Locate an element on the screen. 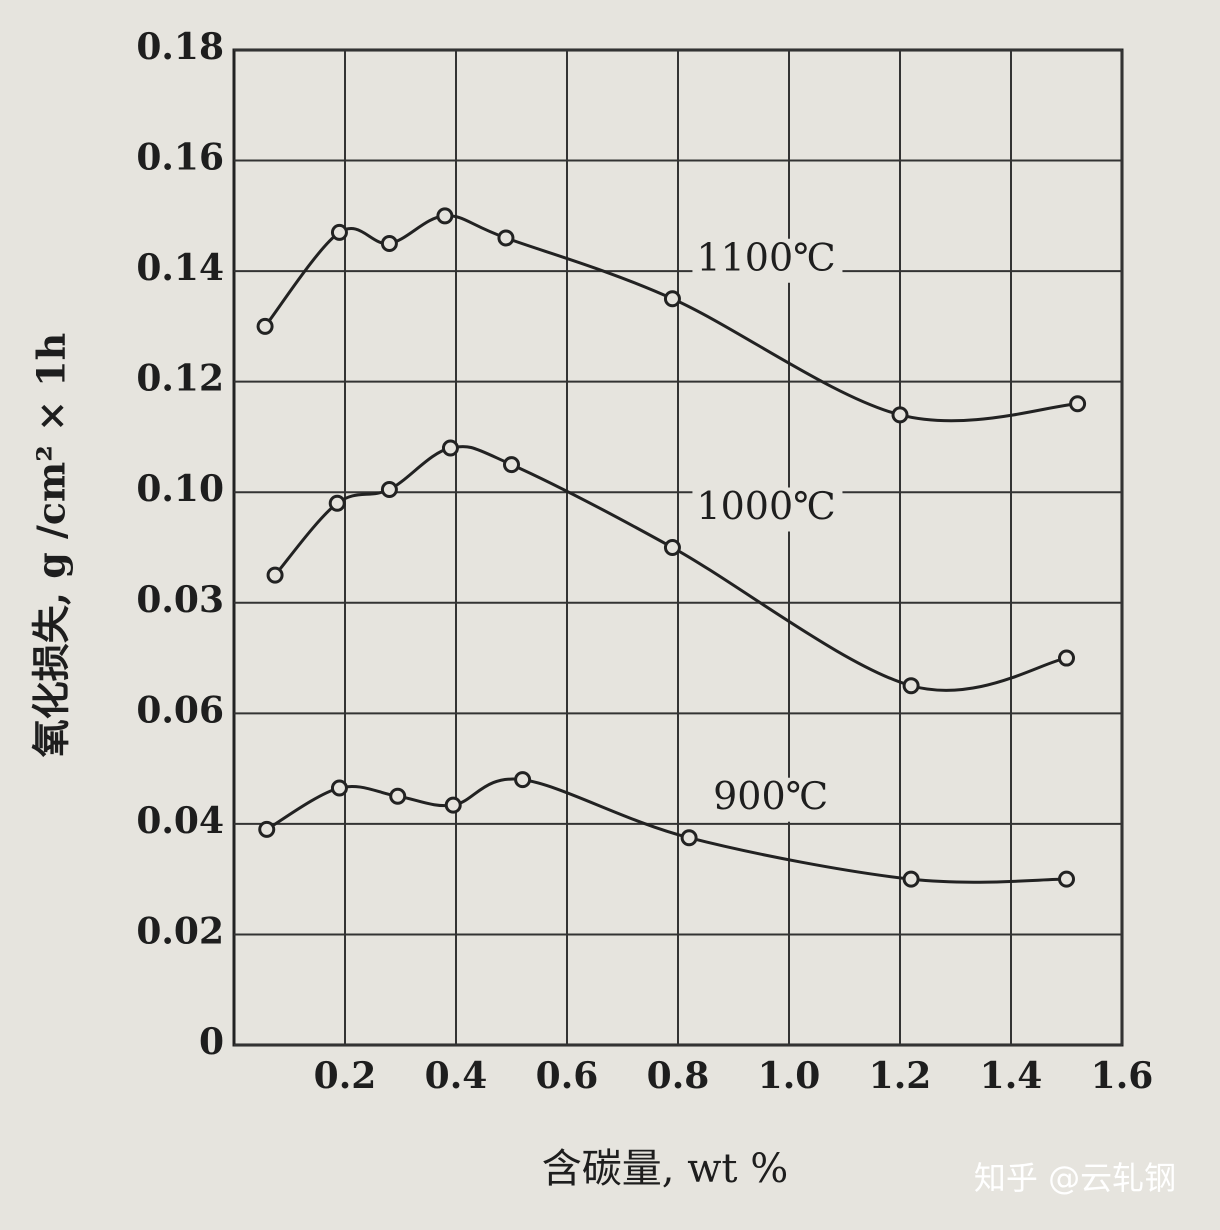 The height and width of the screenshot is (1230, 1220). x-tick-label: 0.4 is located at coordinates (456, 1076).